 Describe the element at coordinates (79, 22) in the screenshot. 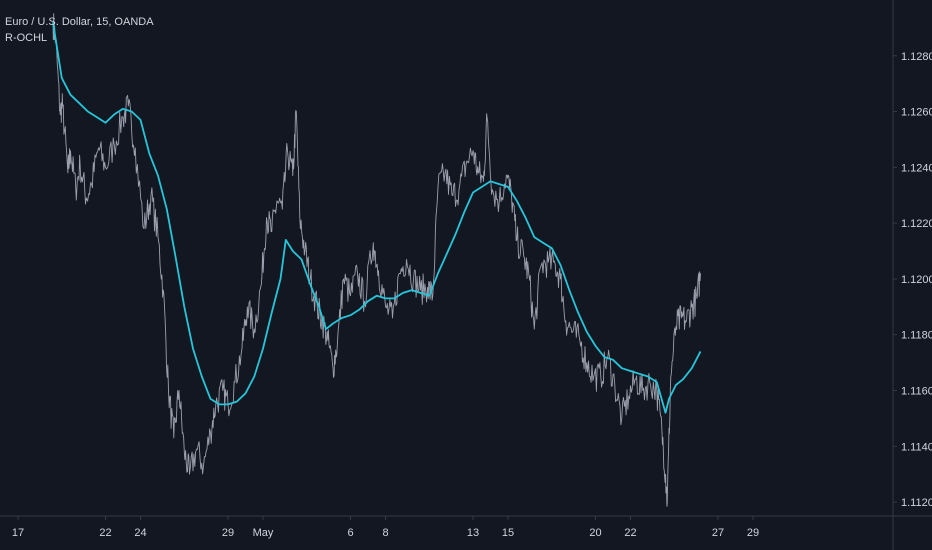

I see `symbol-title: Euro / U.S. Dollar, 15, OANDA` at that location.